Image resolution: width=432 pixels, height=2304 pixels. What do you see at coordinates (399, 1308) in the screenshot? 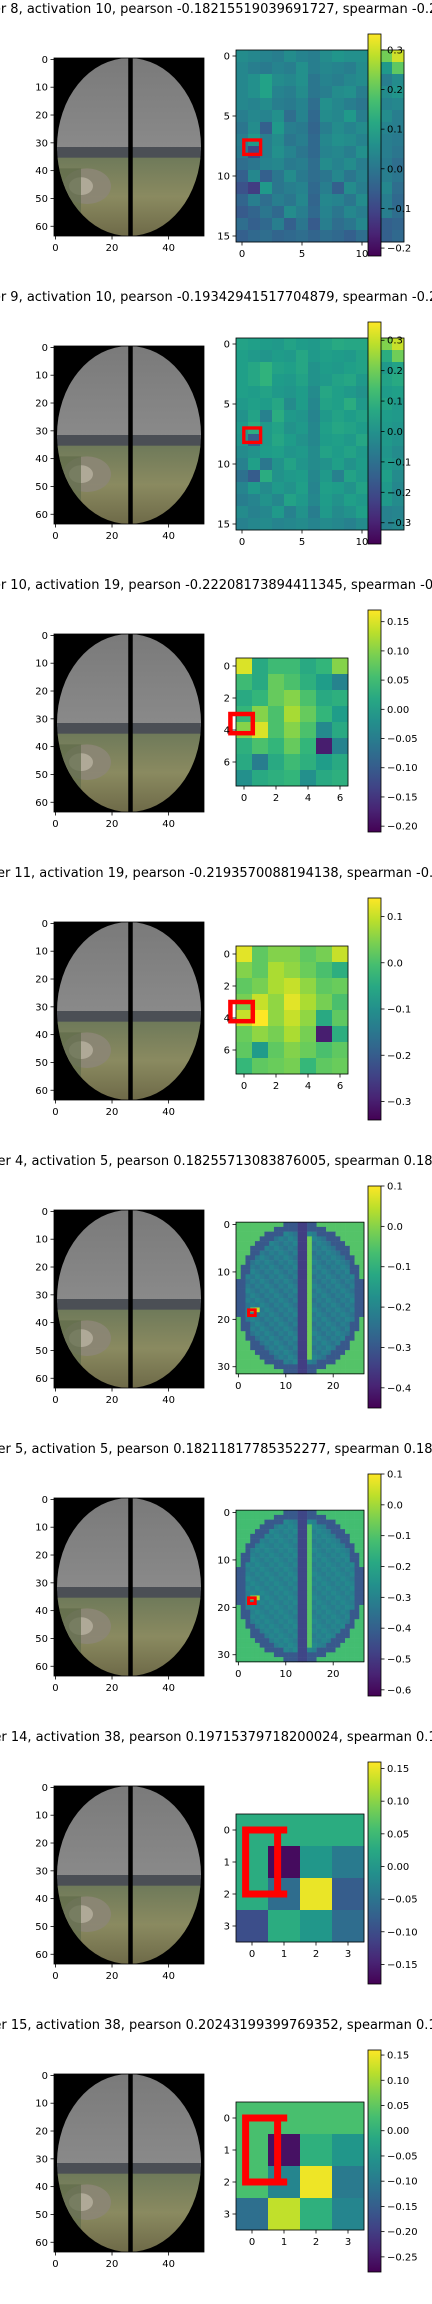
I see `colorbar-tick-label: −0.2` at bounding box center [399, 1308].